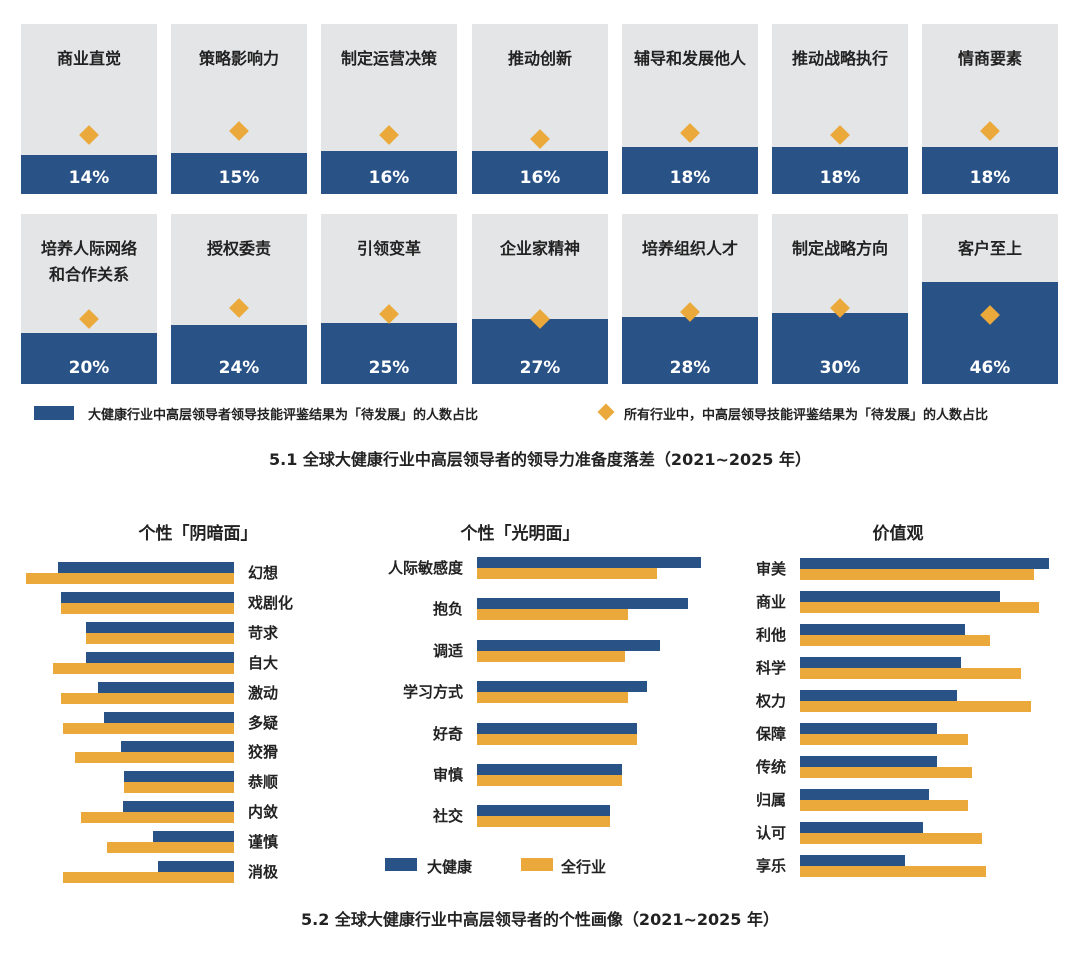  What do you see at coordinates (990, 178) in the screenshot?
I see `tile-percent: 18%` at bounding box center [990, 178].